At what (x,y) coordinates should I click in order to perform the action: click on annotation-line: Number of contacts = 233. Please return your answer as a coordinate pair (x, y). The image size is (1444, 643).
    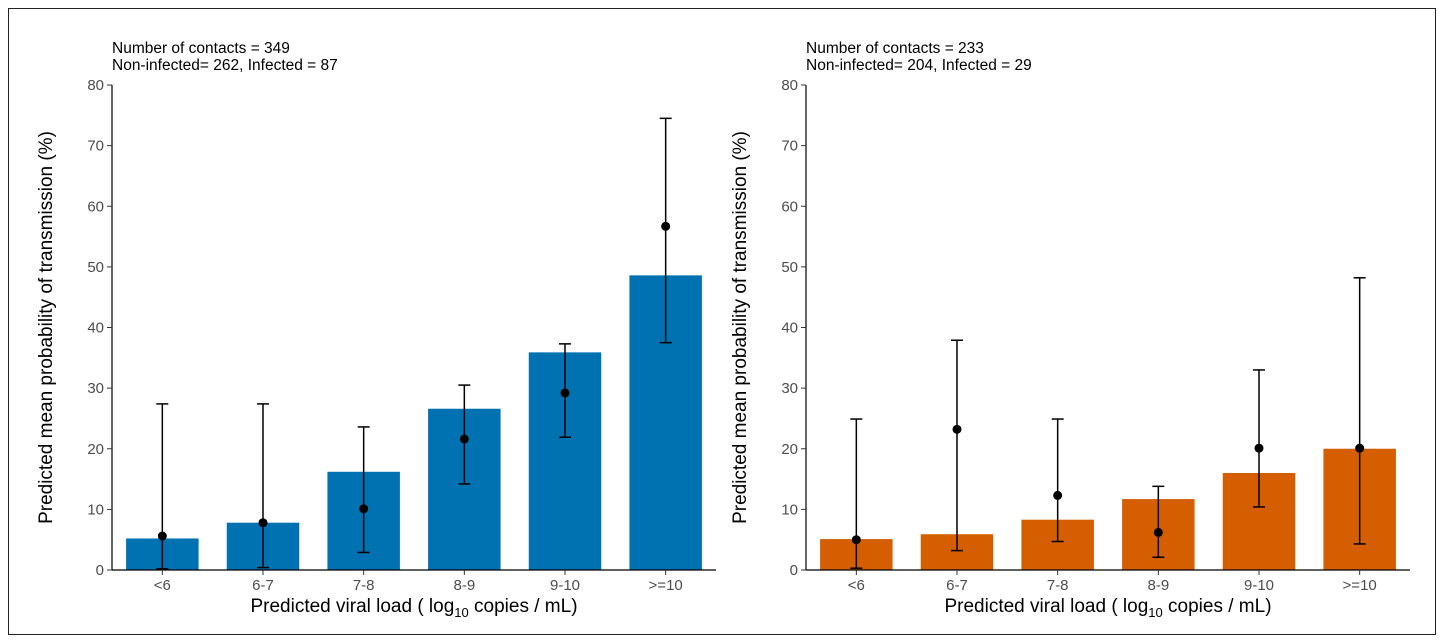
    Looking at the image, I should click on (895, 48).